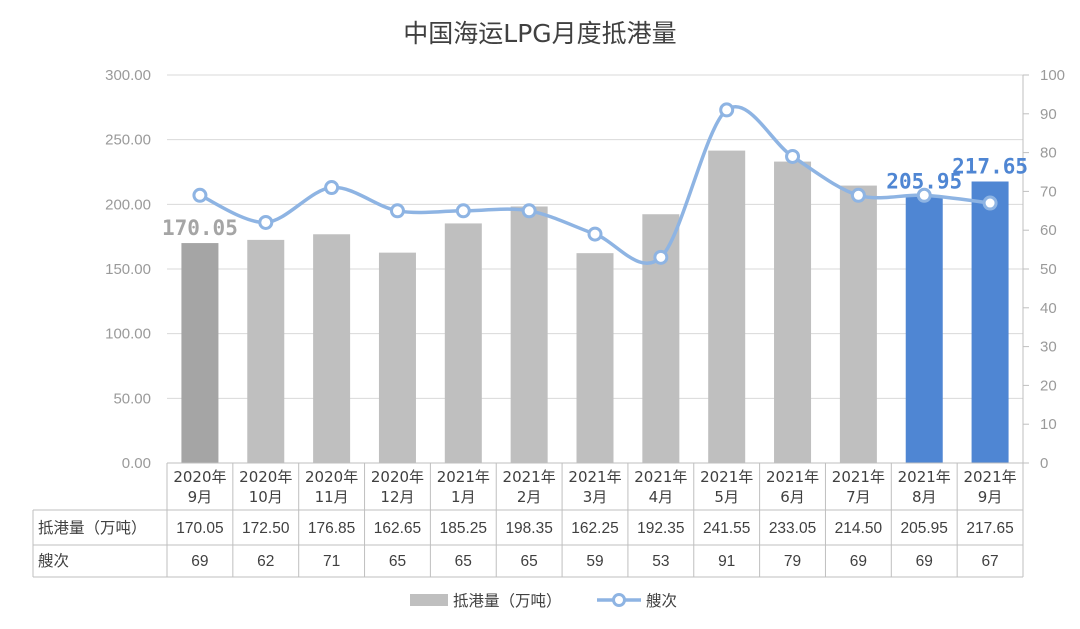 The height and width of the screenshot is (629, 1080). Describe the element at coordinates (726, 561) in the screenshot. I see `table-cell: 91` at that location.